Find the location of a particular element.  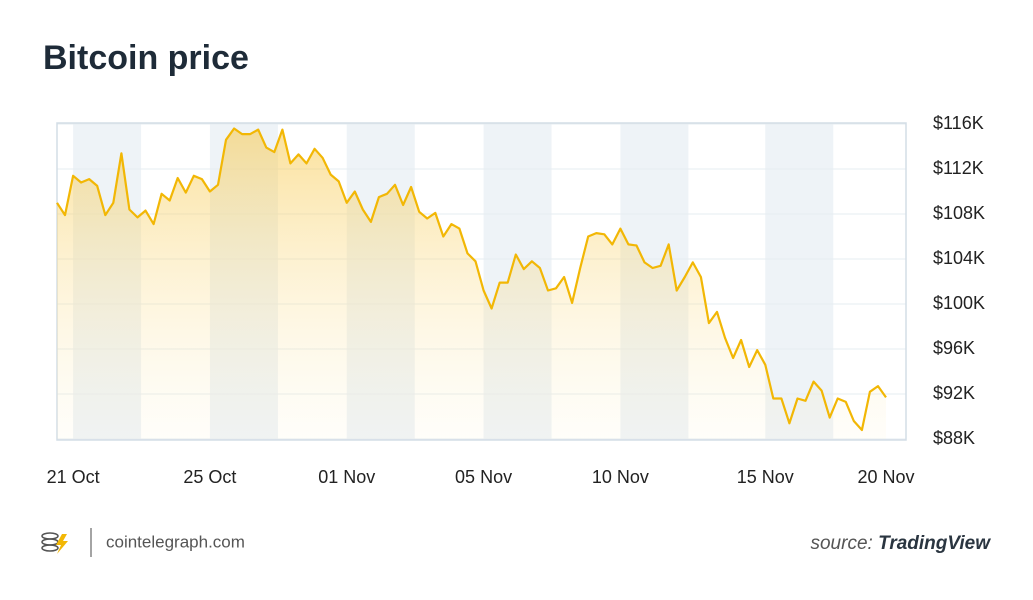

source: source: TradingView is located at coordinates (900, 543).